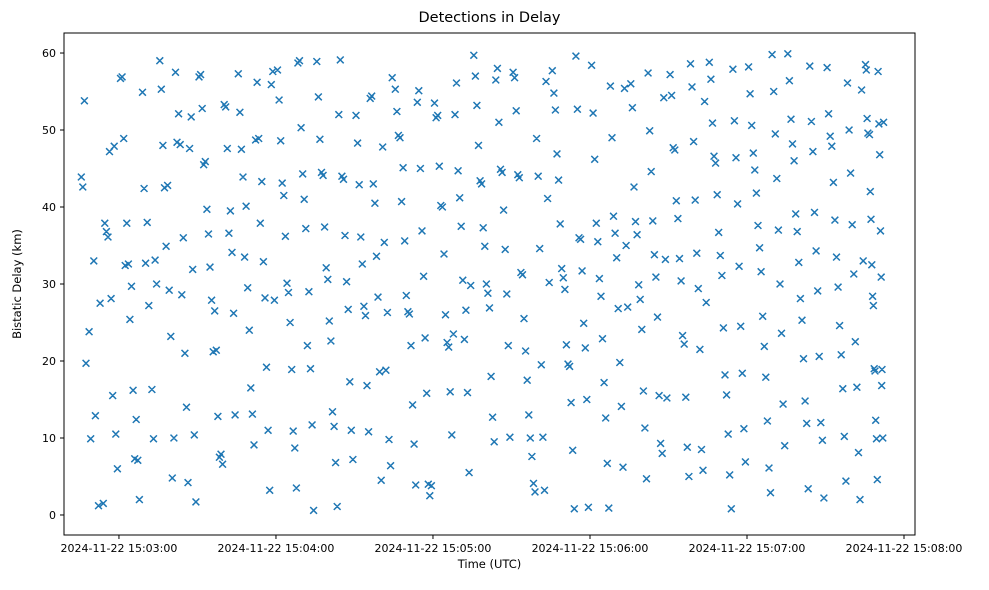  What do you see at coordinates (747, 548) in the screenshot?
I see `x-tick-label: 2024-11-22 15:07:00` at bounding box center [747, 548].